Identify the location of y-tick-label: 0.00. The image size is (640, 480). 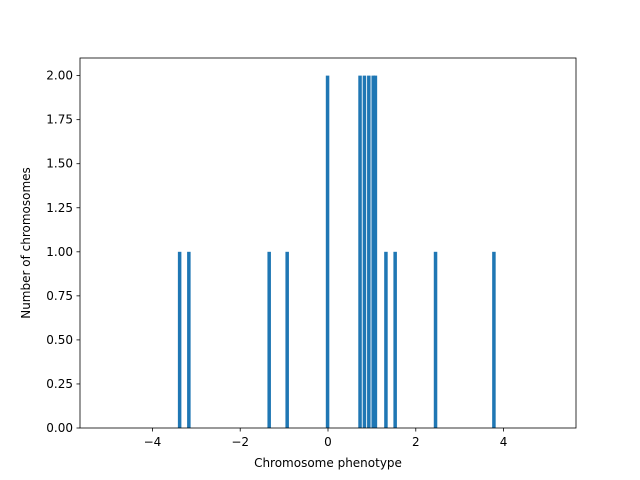
(59, 428).